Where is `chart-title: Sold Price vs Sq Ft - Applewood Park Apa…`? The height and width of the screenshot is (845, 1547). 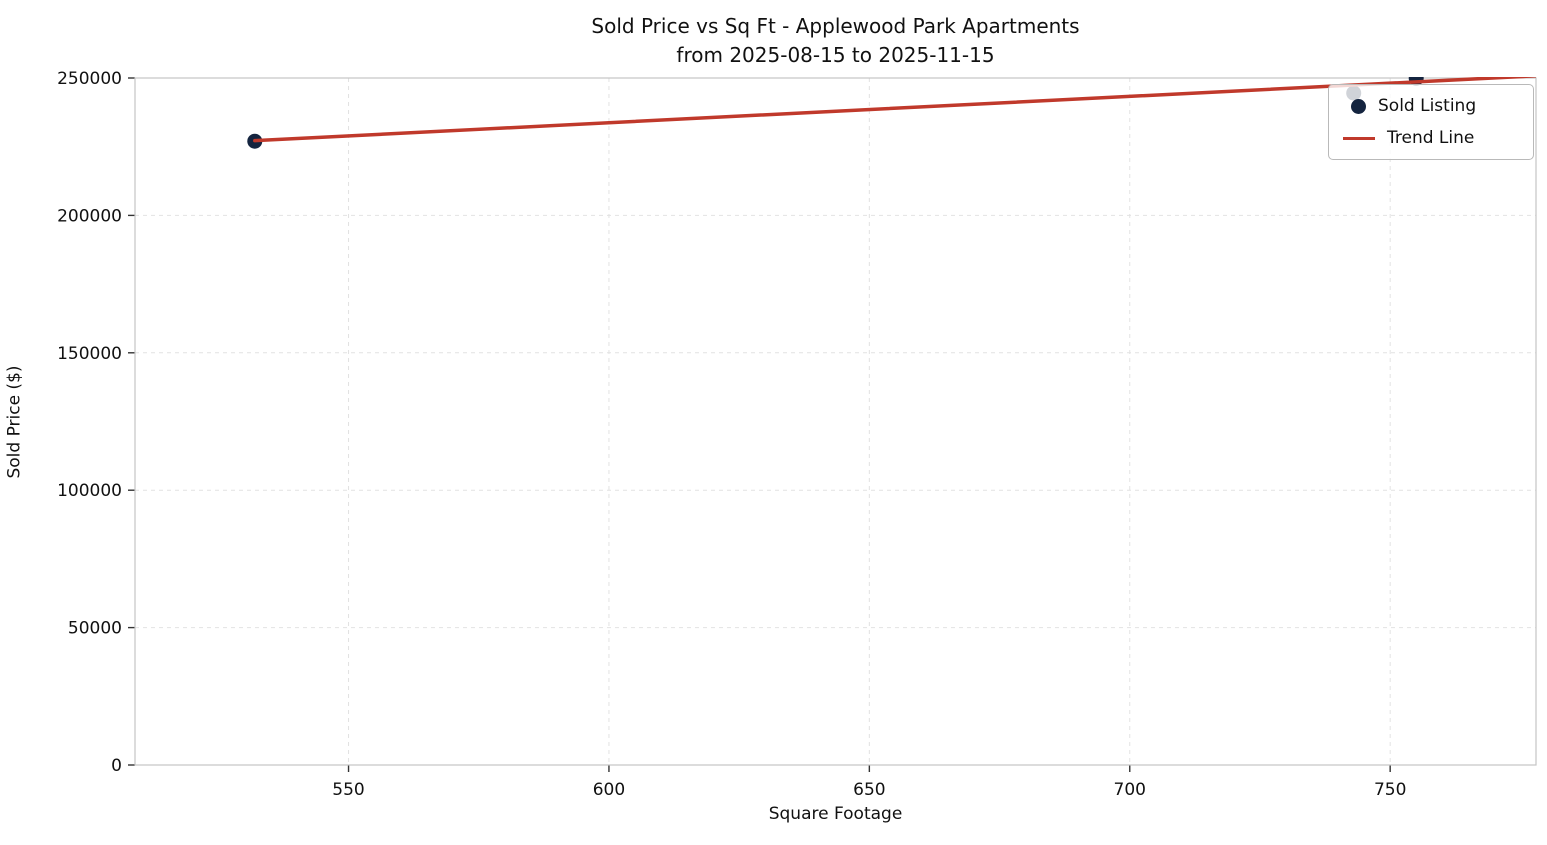 chart-title: Sold Price vs Sq Ft - Applewood Park Apa… is located at coordinates (835, 26).